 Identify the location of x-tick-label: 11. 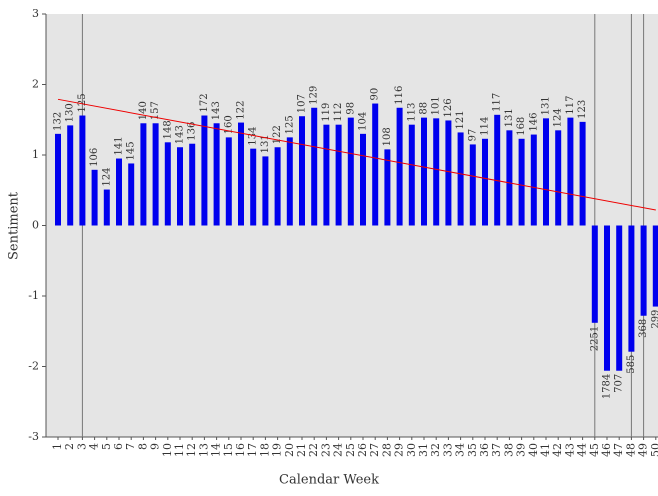
(179, 450).